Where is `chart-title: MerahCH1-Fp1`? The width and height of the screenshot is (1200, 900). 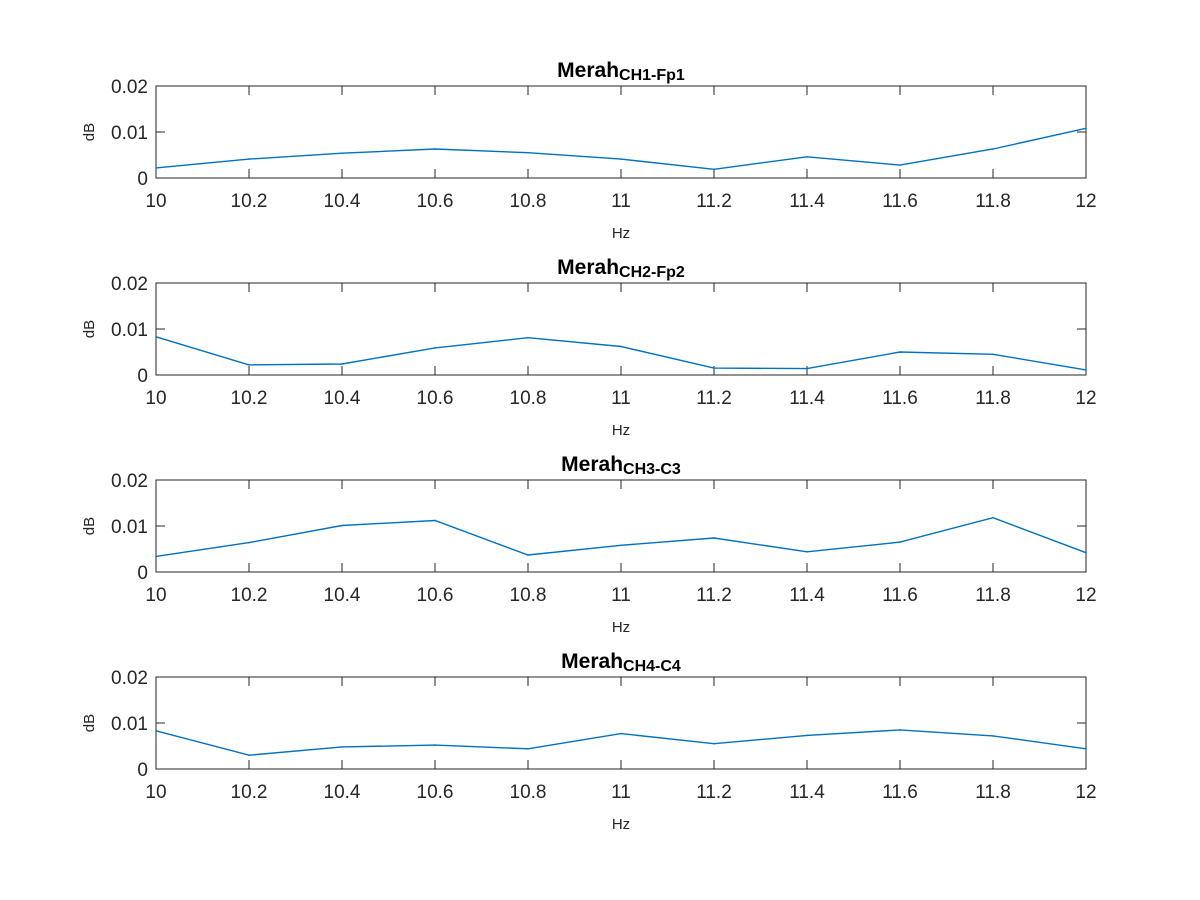 chart-title: MerahCH1-Fp1 is located at coordinates (621, 71).